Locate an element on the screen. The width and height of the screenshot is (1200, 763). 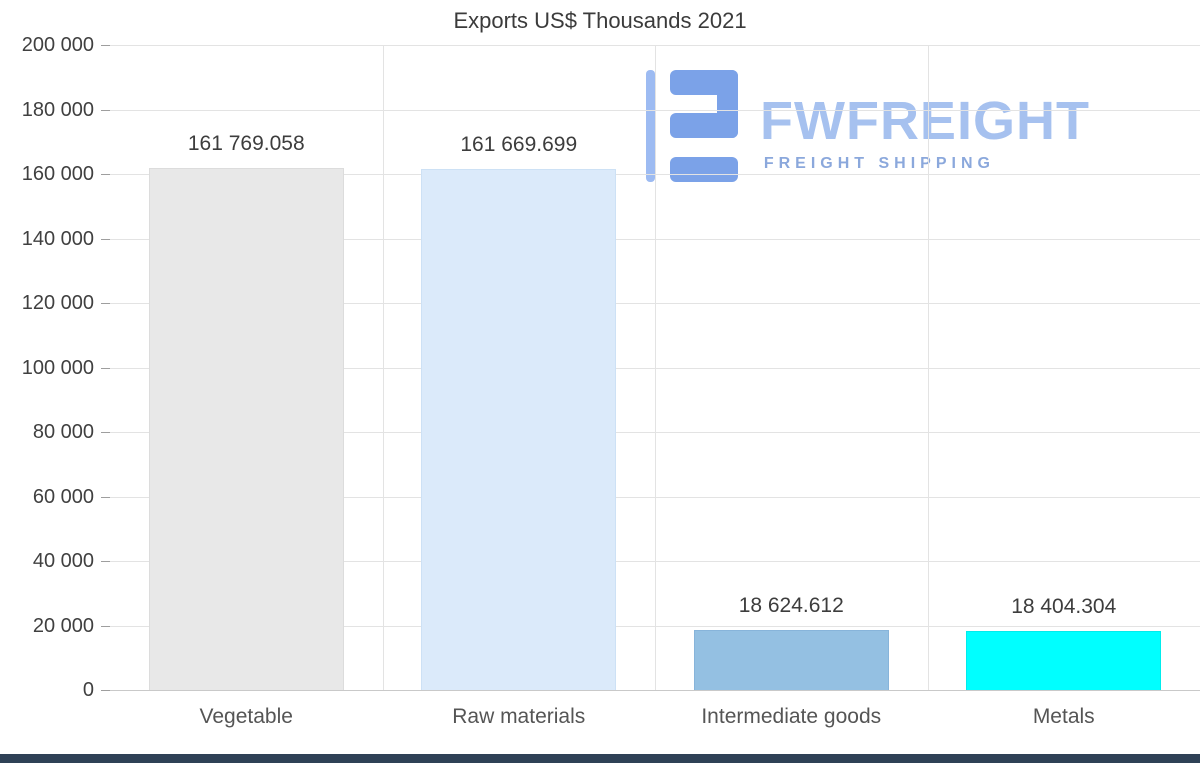
bar-value-label: 161 769.058 is located at coordinates (246, 144).